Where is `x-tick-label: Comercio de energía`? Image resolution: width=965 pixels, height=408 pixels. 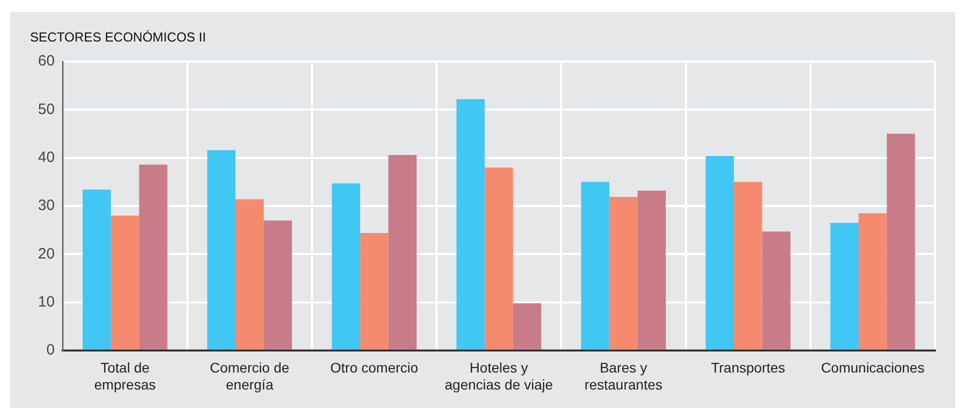 x-tick-label: Comercio de energía is located at coordinates (250, 376).